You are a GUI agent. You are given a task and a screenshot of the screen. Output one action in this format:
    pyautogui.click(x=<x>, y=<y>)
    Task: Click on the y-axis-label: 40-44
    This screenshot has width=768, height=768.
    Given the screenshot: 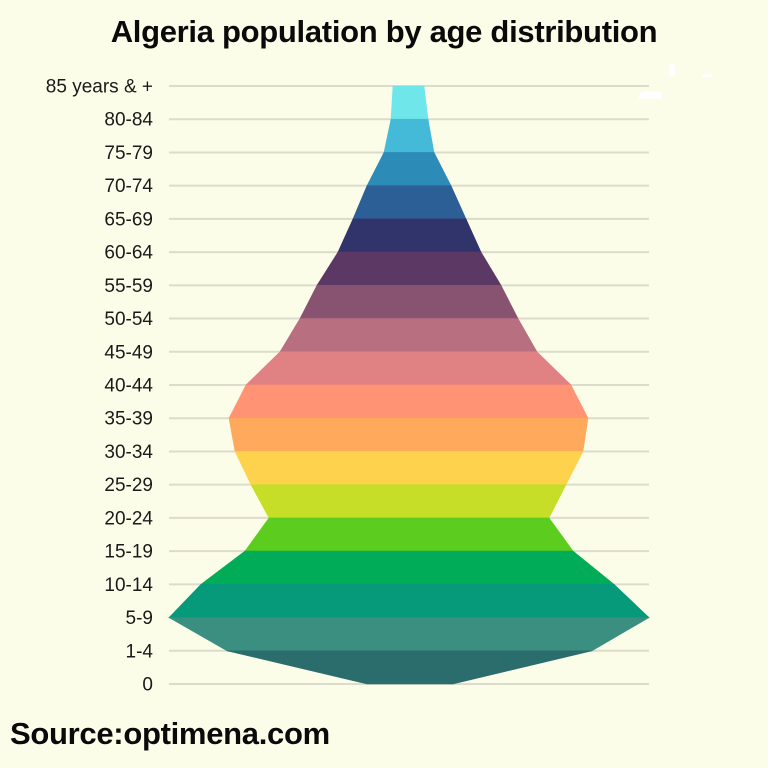 What is the action you would take?
    pyautogui.click(x=128, y=386)
    